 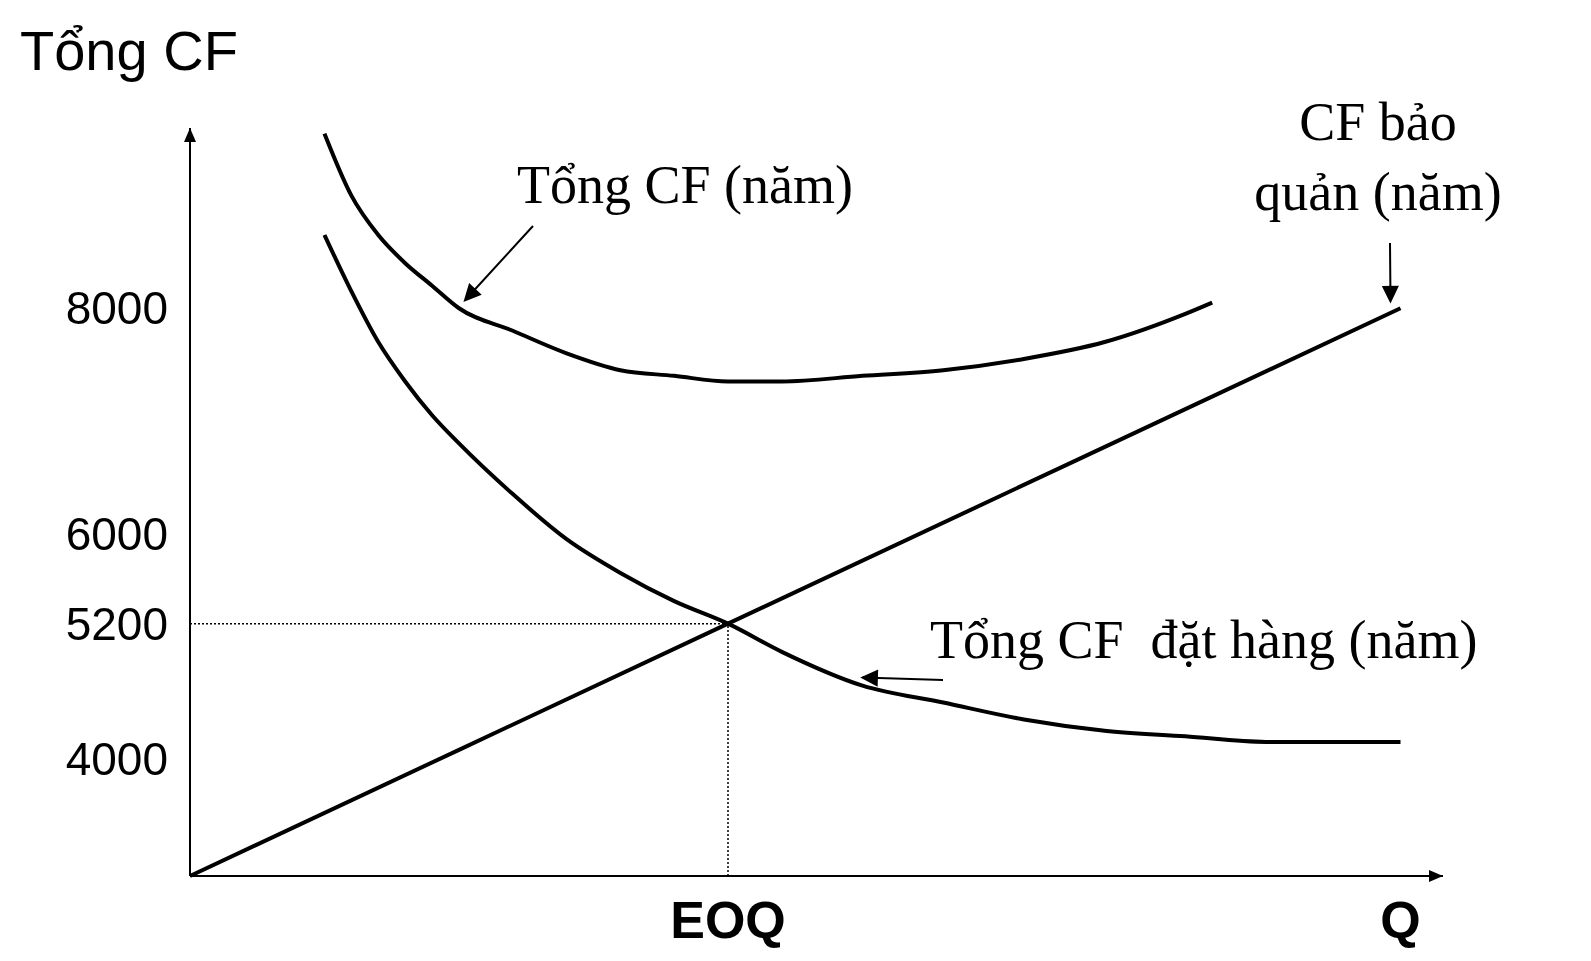 I want to click on series-label: Tổng CF đặt hàng (năm), so click(x=1204, y=640).